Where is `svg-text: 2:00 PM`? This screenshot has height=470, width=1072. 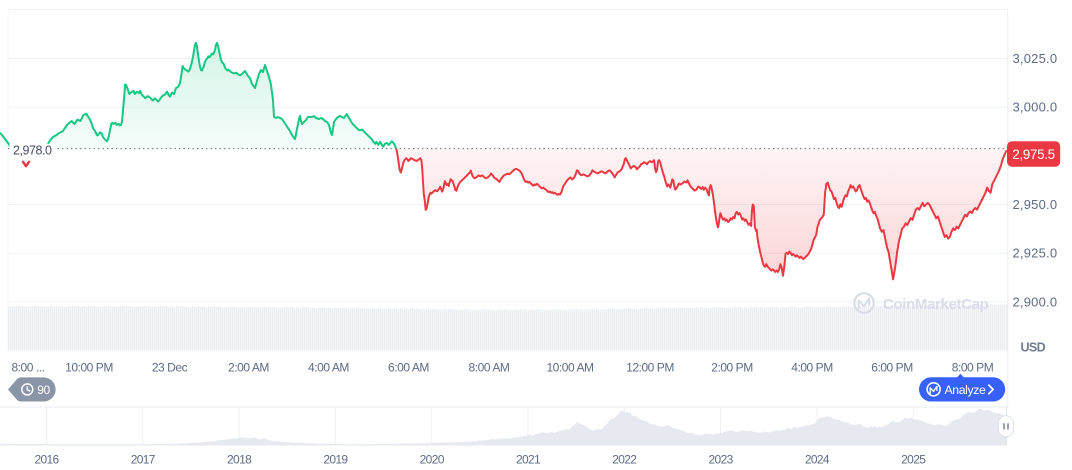 svg-text: 2:00 PM is located at coordinates (732, 368).